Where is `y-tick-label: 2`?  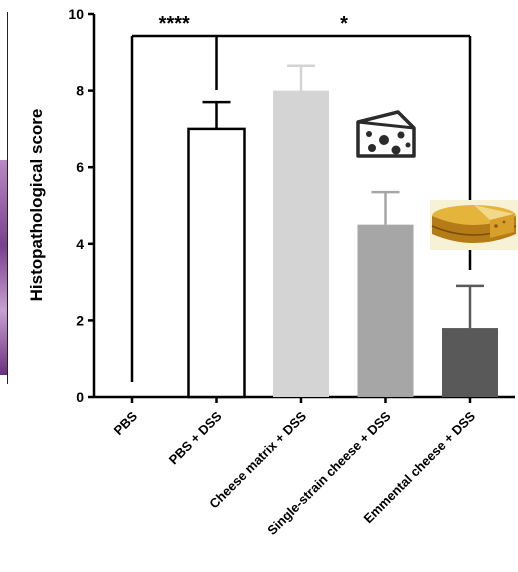 y-tick-label: 2 is located at coordinates (80, 320).